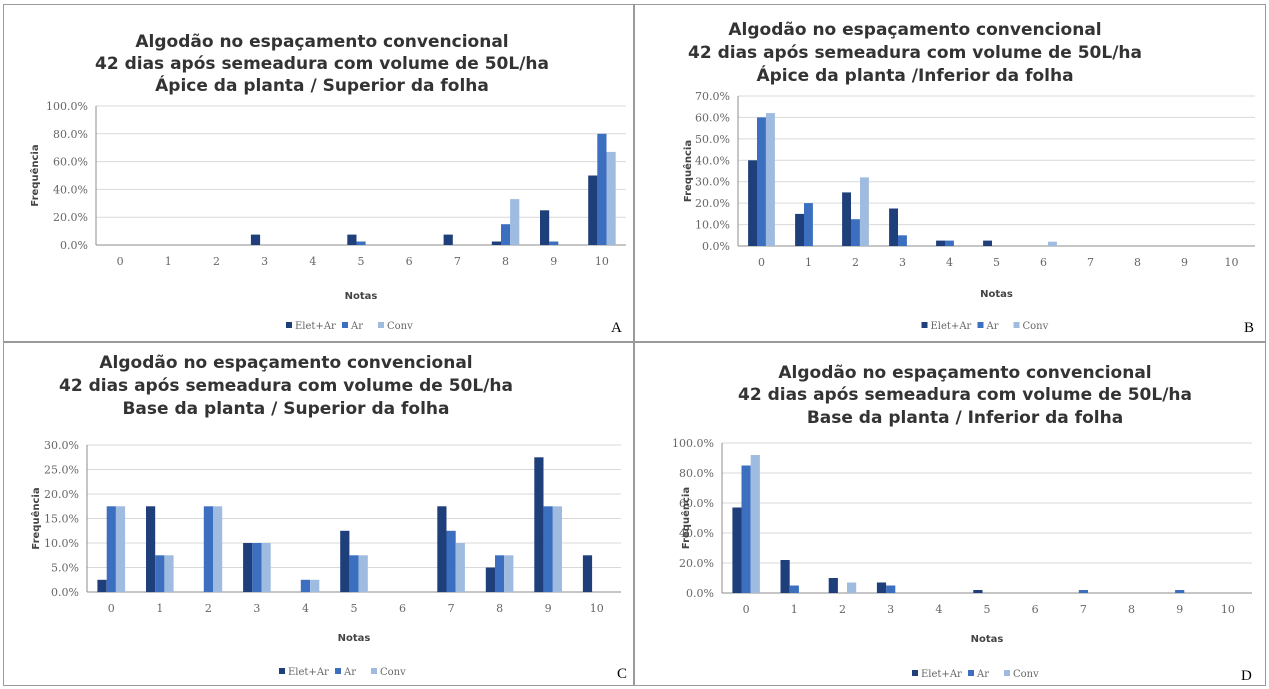  What do you see at coordinates (70, 162) in the screenshot?
I see `y-tick-label: 60.0%` at bounding box center [70, 162].